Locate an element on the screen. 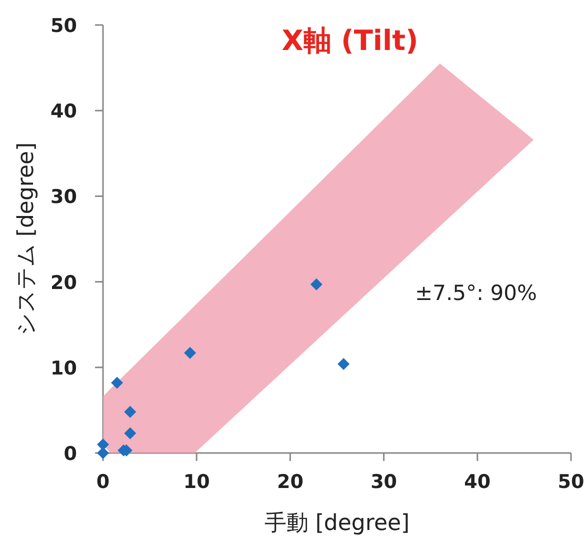 The image size is (587, 540). x-axis-title: 手動 [degree] is located at coordinates (337, 523).